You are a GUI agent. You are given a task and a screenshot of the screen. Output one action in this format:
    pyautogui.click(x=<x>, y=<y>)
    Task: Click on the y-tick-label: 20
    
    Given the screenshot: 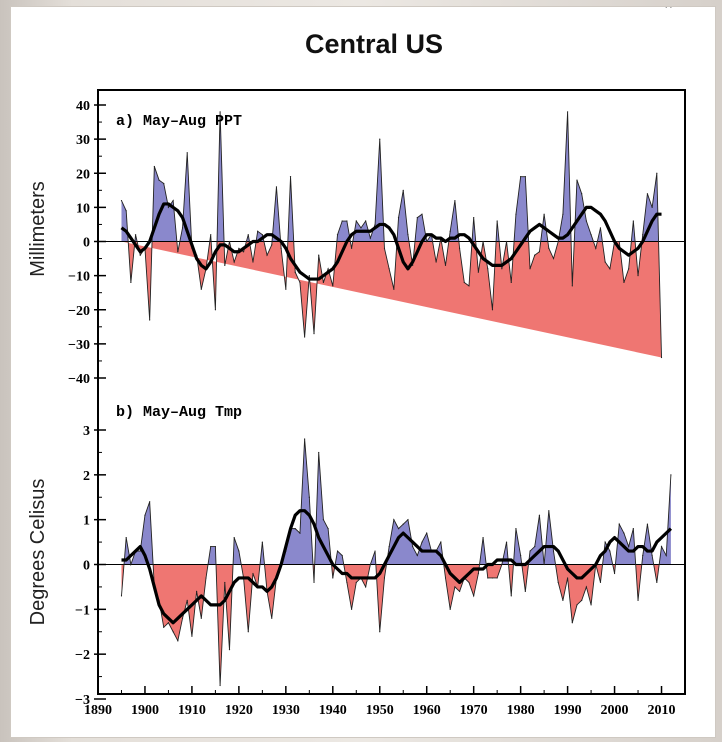 What is the action you would take?
    pyautogui.click(x=83, y=174)
    